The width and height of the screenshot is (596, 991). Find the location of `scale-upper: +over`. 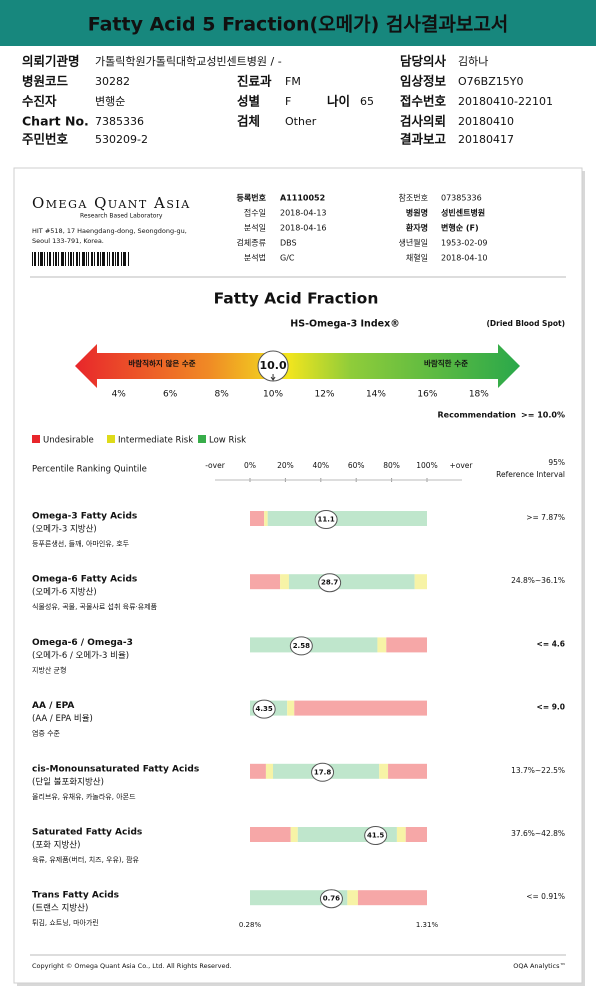

scale-upper: +over is located at coordinates (461, 465).